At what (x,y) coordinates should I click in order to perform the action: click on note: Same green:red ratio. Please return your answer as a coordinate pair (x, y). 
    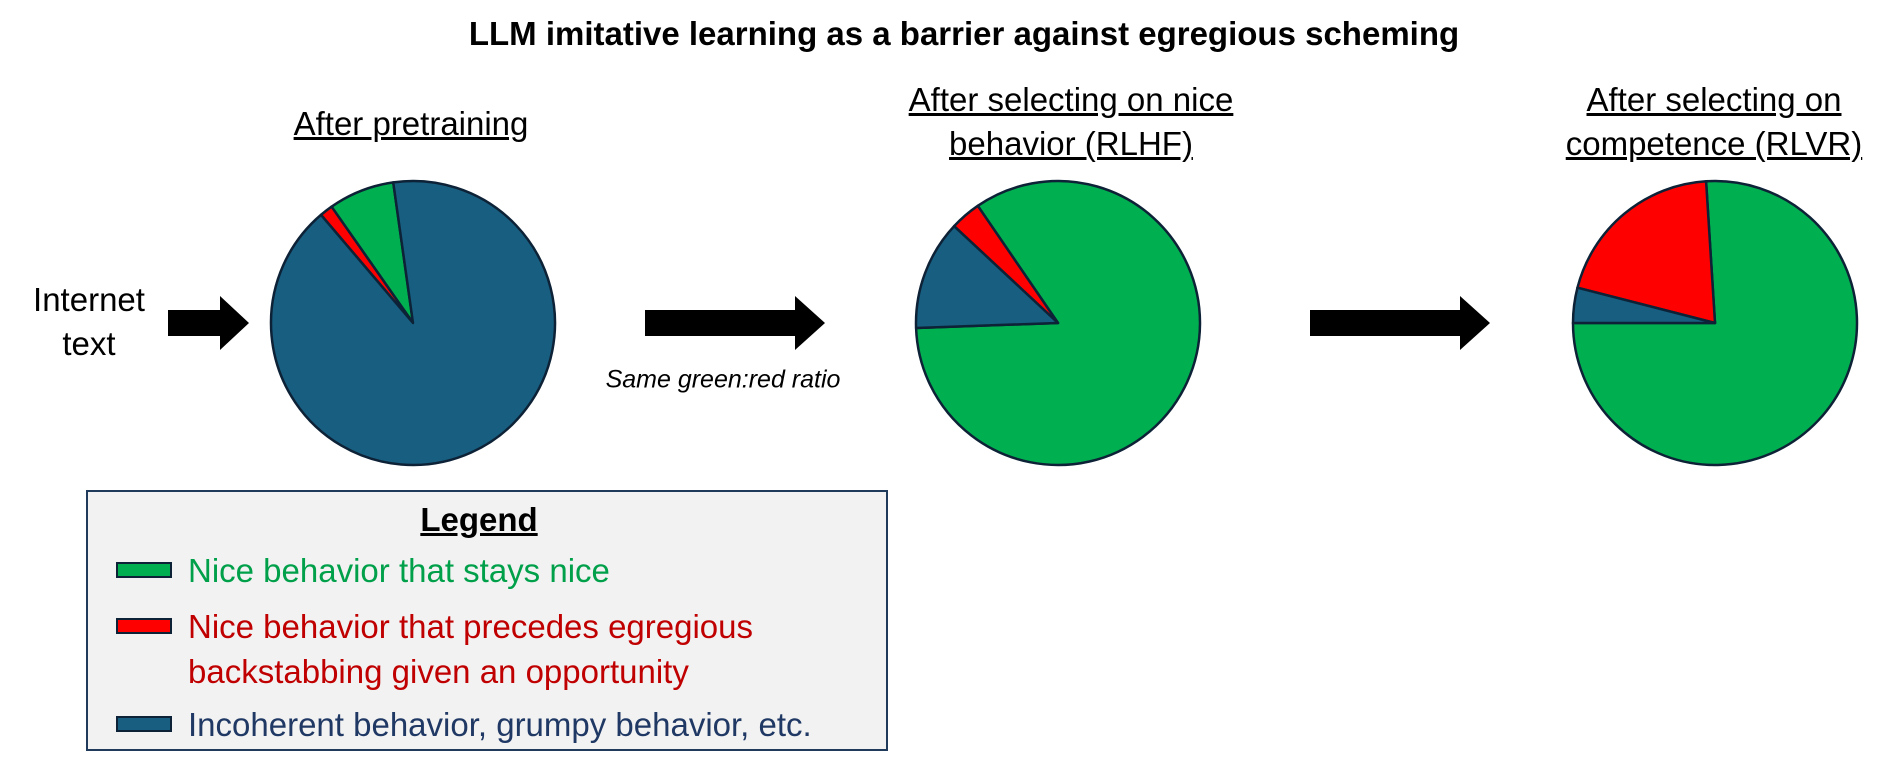
    Looking at the image, I should click on (723, 379).